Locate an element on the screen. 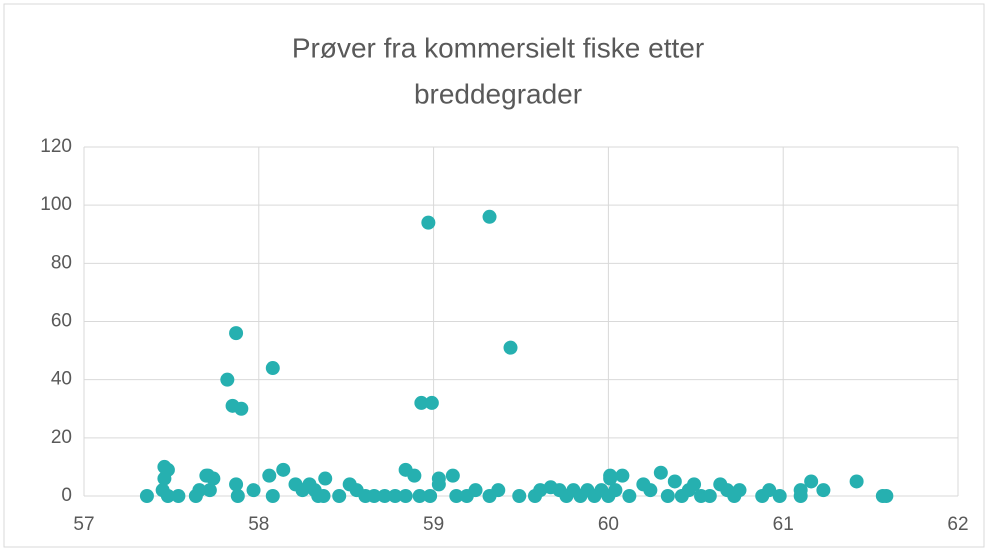  y-tick-label: 20 is located at coordinates (61, 437).